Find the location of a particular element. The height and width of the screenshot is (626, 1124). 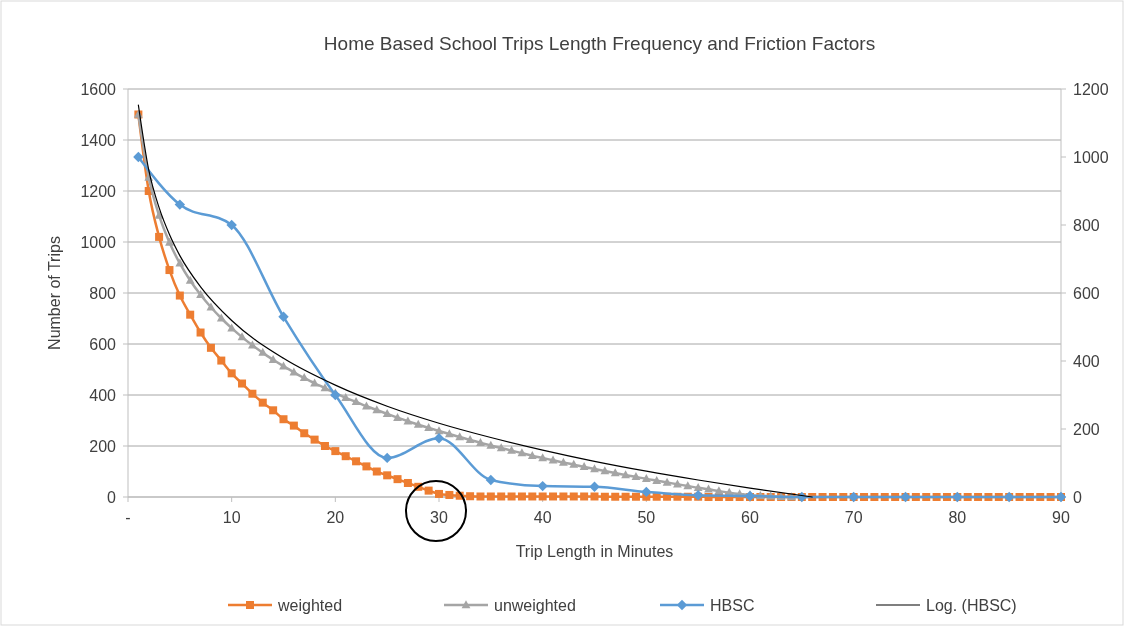

x-tick-label: 20 is located at coordinates (335, 517).